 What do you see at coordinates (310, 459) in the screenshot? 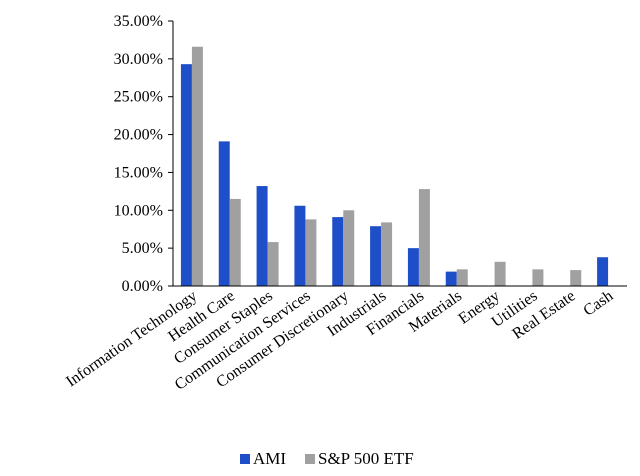
I see `legend-swatch-sp500-etf` at bounding box center [310, 459].